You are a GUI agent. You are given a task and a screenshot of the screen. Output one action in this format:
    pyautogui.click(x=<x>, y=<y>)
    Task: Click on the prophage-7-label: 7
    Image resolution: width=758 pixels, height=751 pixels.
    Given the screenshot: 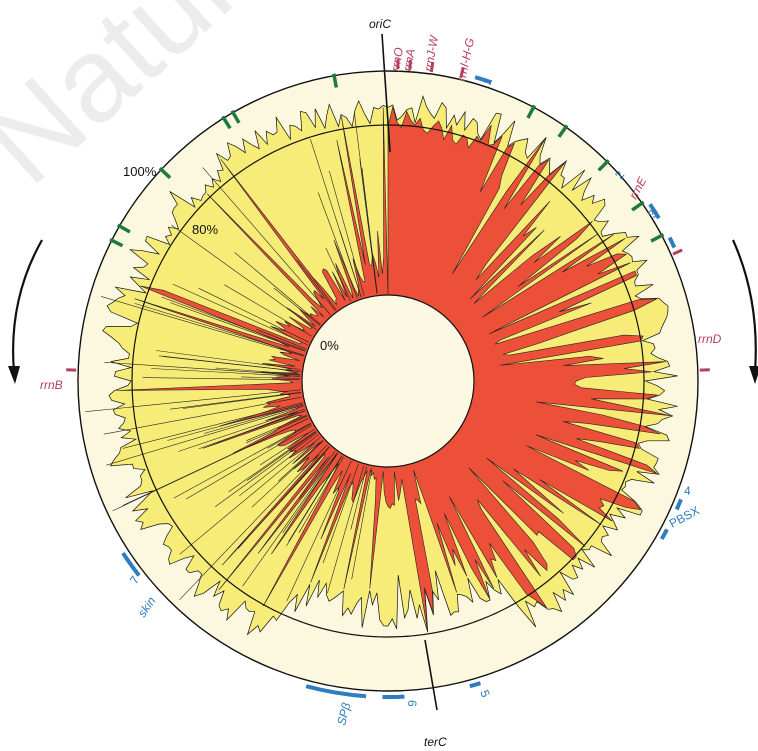 What is the action you would take?
    pyautogui.click(x=135, y=580)
    